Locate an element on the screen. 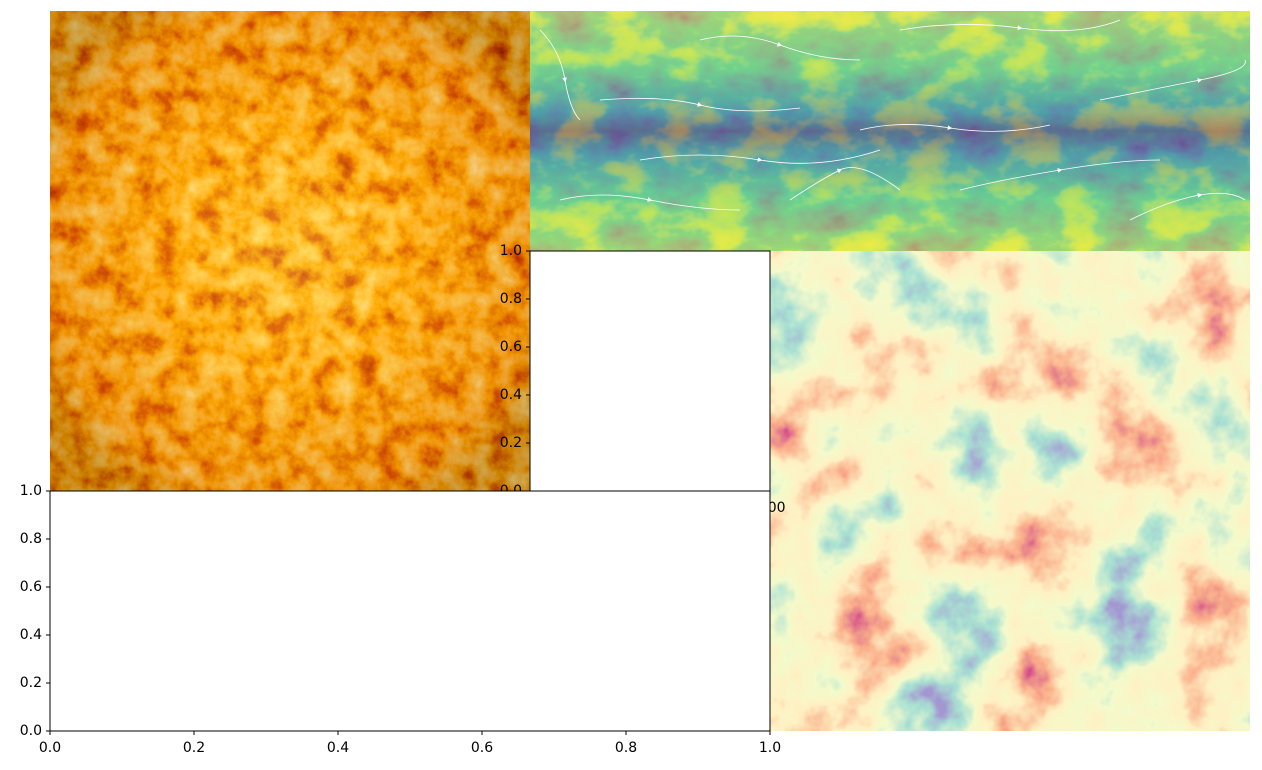 The height and width of the screenshot is (770, 1262). x-tick-label: 0.6 is located at coordinates (482, 748).